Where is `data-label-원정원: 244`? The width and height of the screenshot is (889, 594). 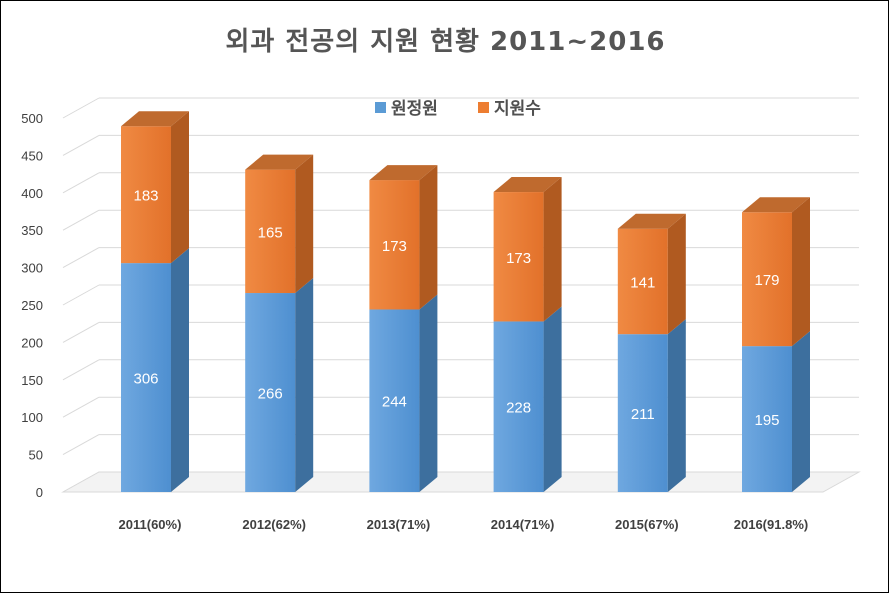
data-label-원정원: 244 is located at coordinates (394, 402).